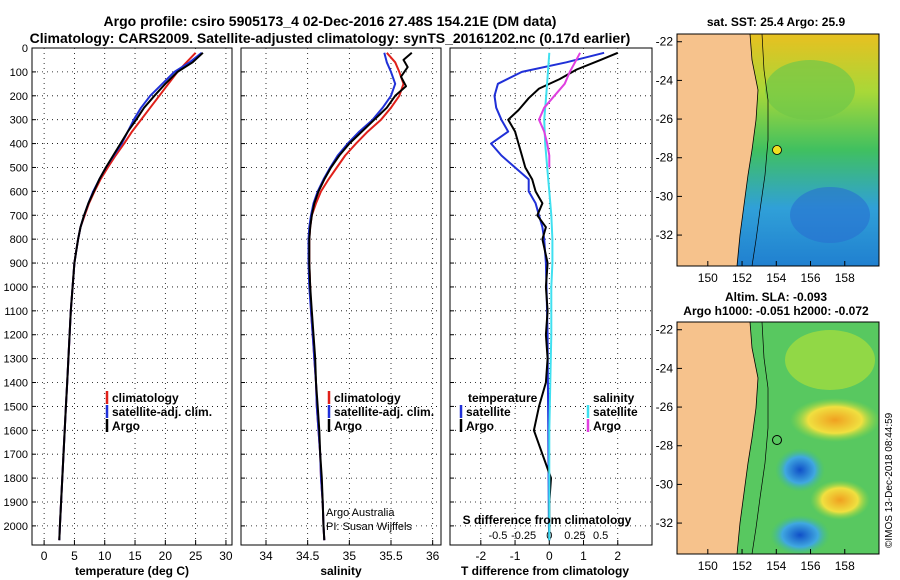 The height and width of the screenshot is (580, 900). I want to click on x-tick-label: 0, so click(44, 556).